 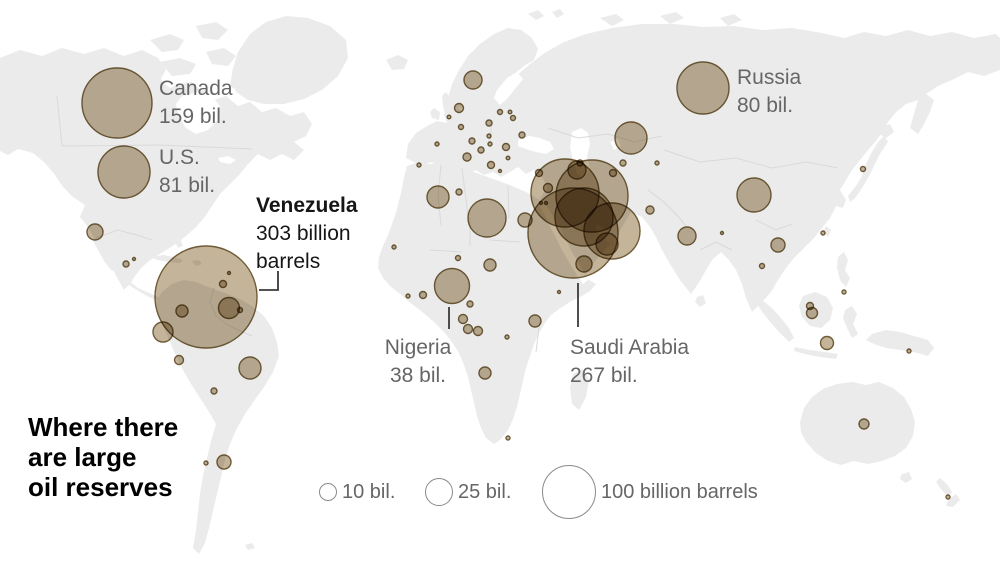 I want to click on nigeria-label: Nigeria 38 bil., so click(x=418, y=362).